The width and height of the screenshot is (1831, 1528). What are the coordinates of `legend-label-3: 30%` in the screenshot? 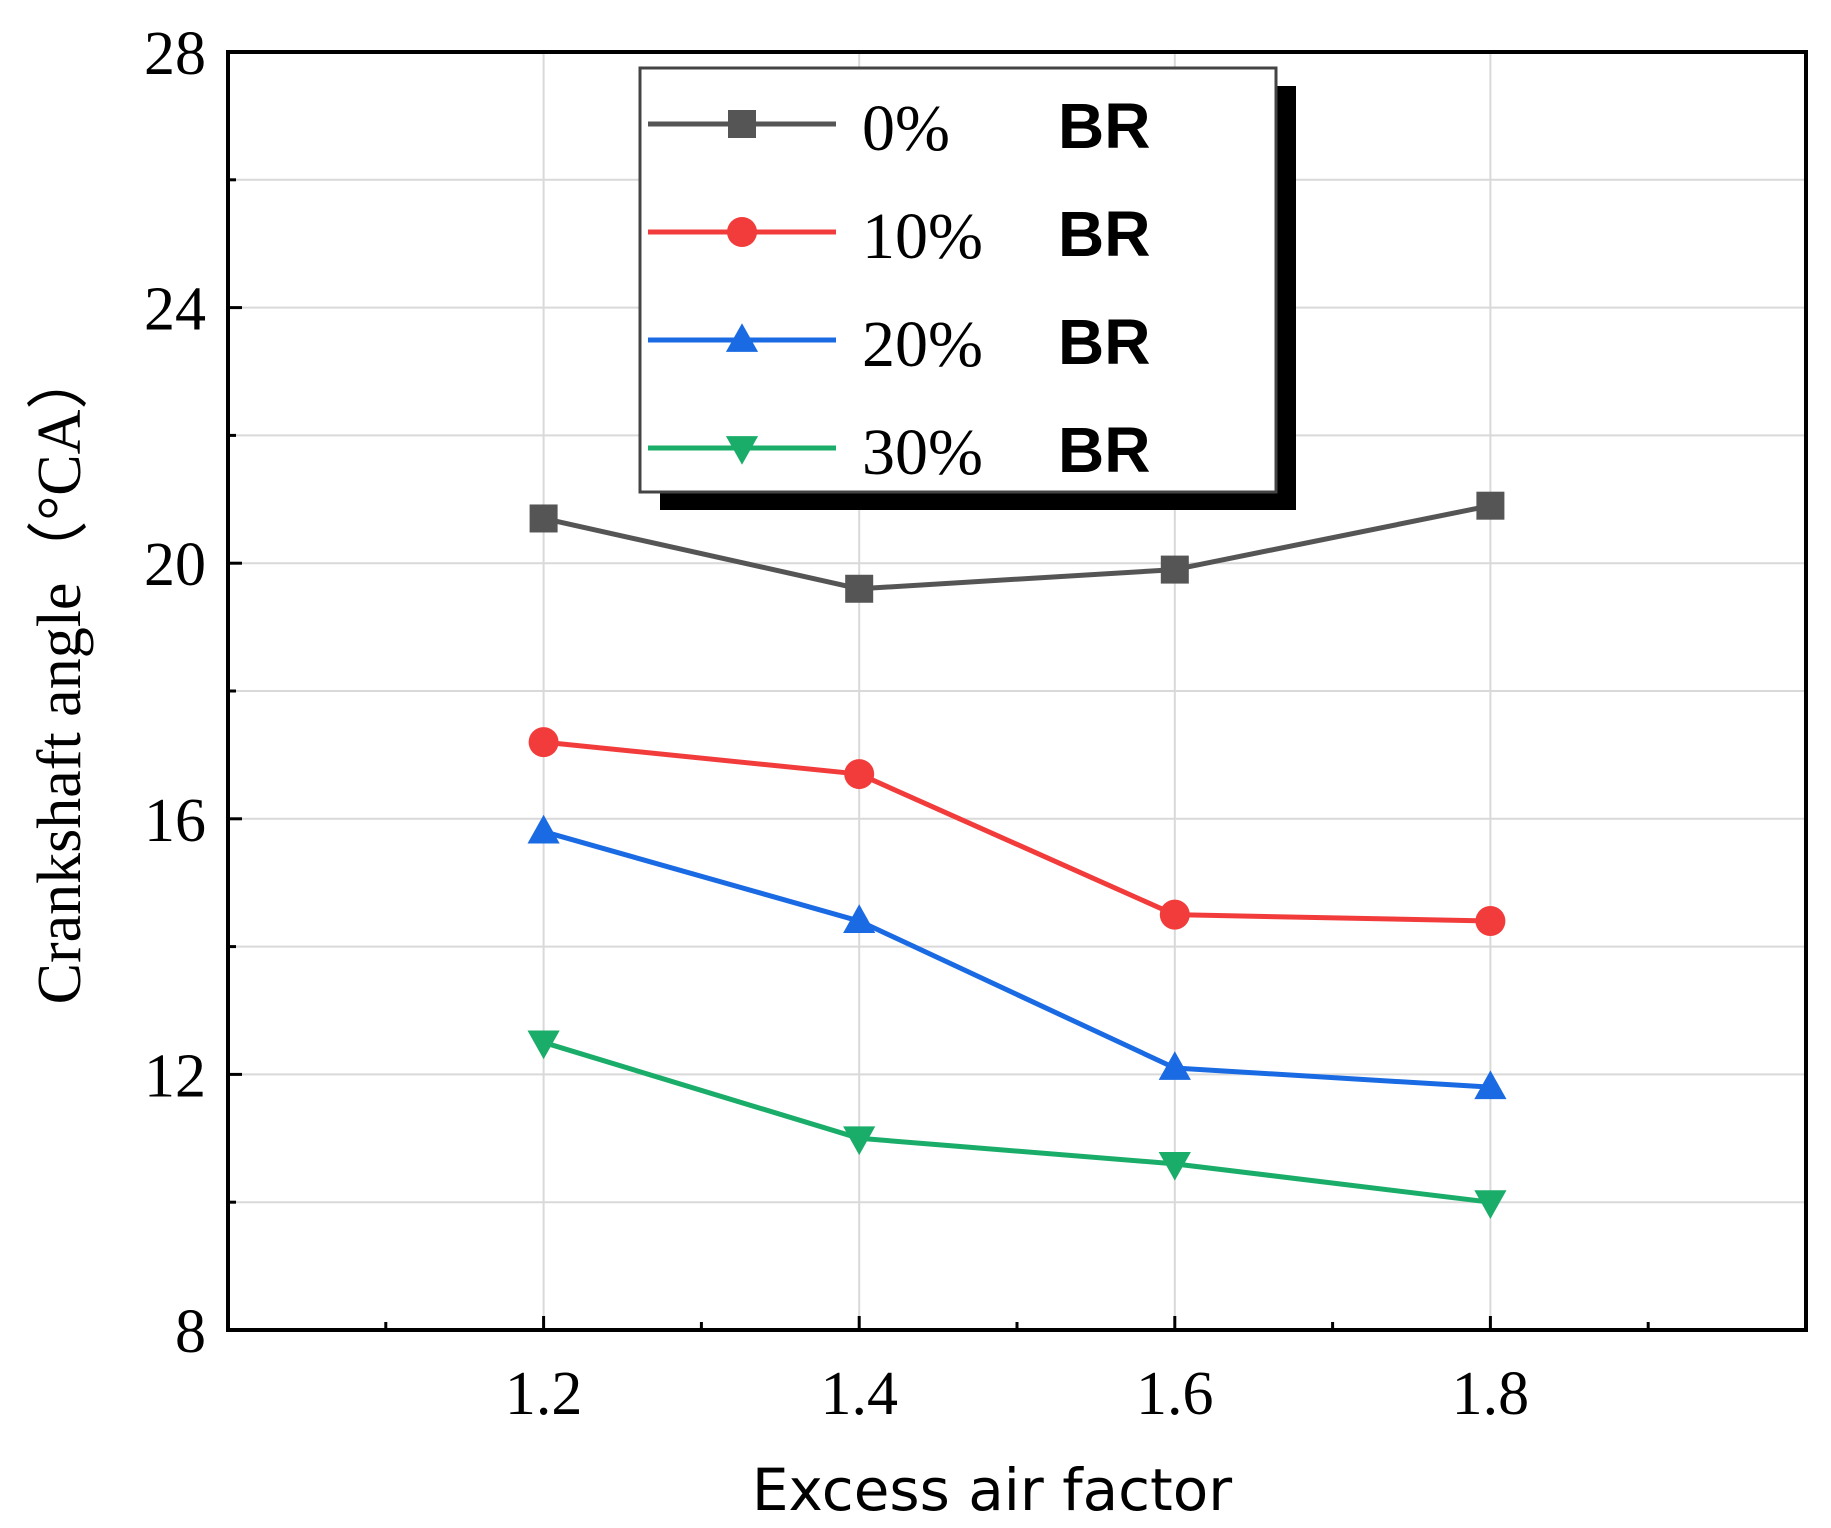 It's located at (922, 452).